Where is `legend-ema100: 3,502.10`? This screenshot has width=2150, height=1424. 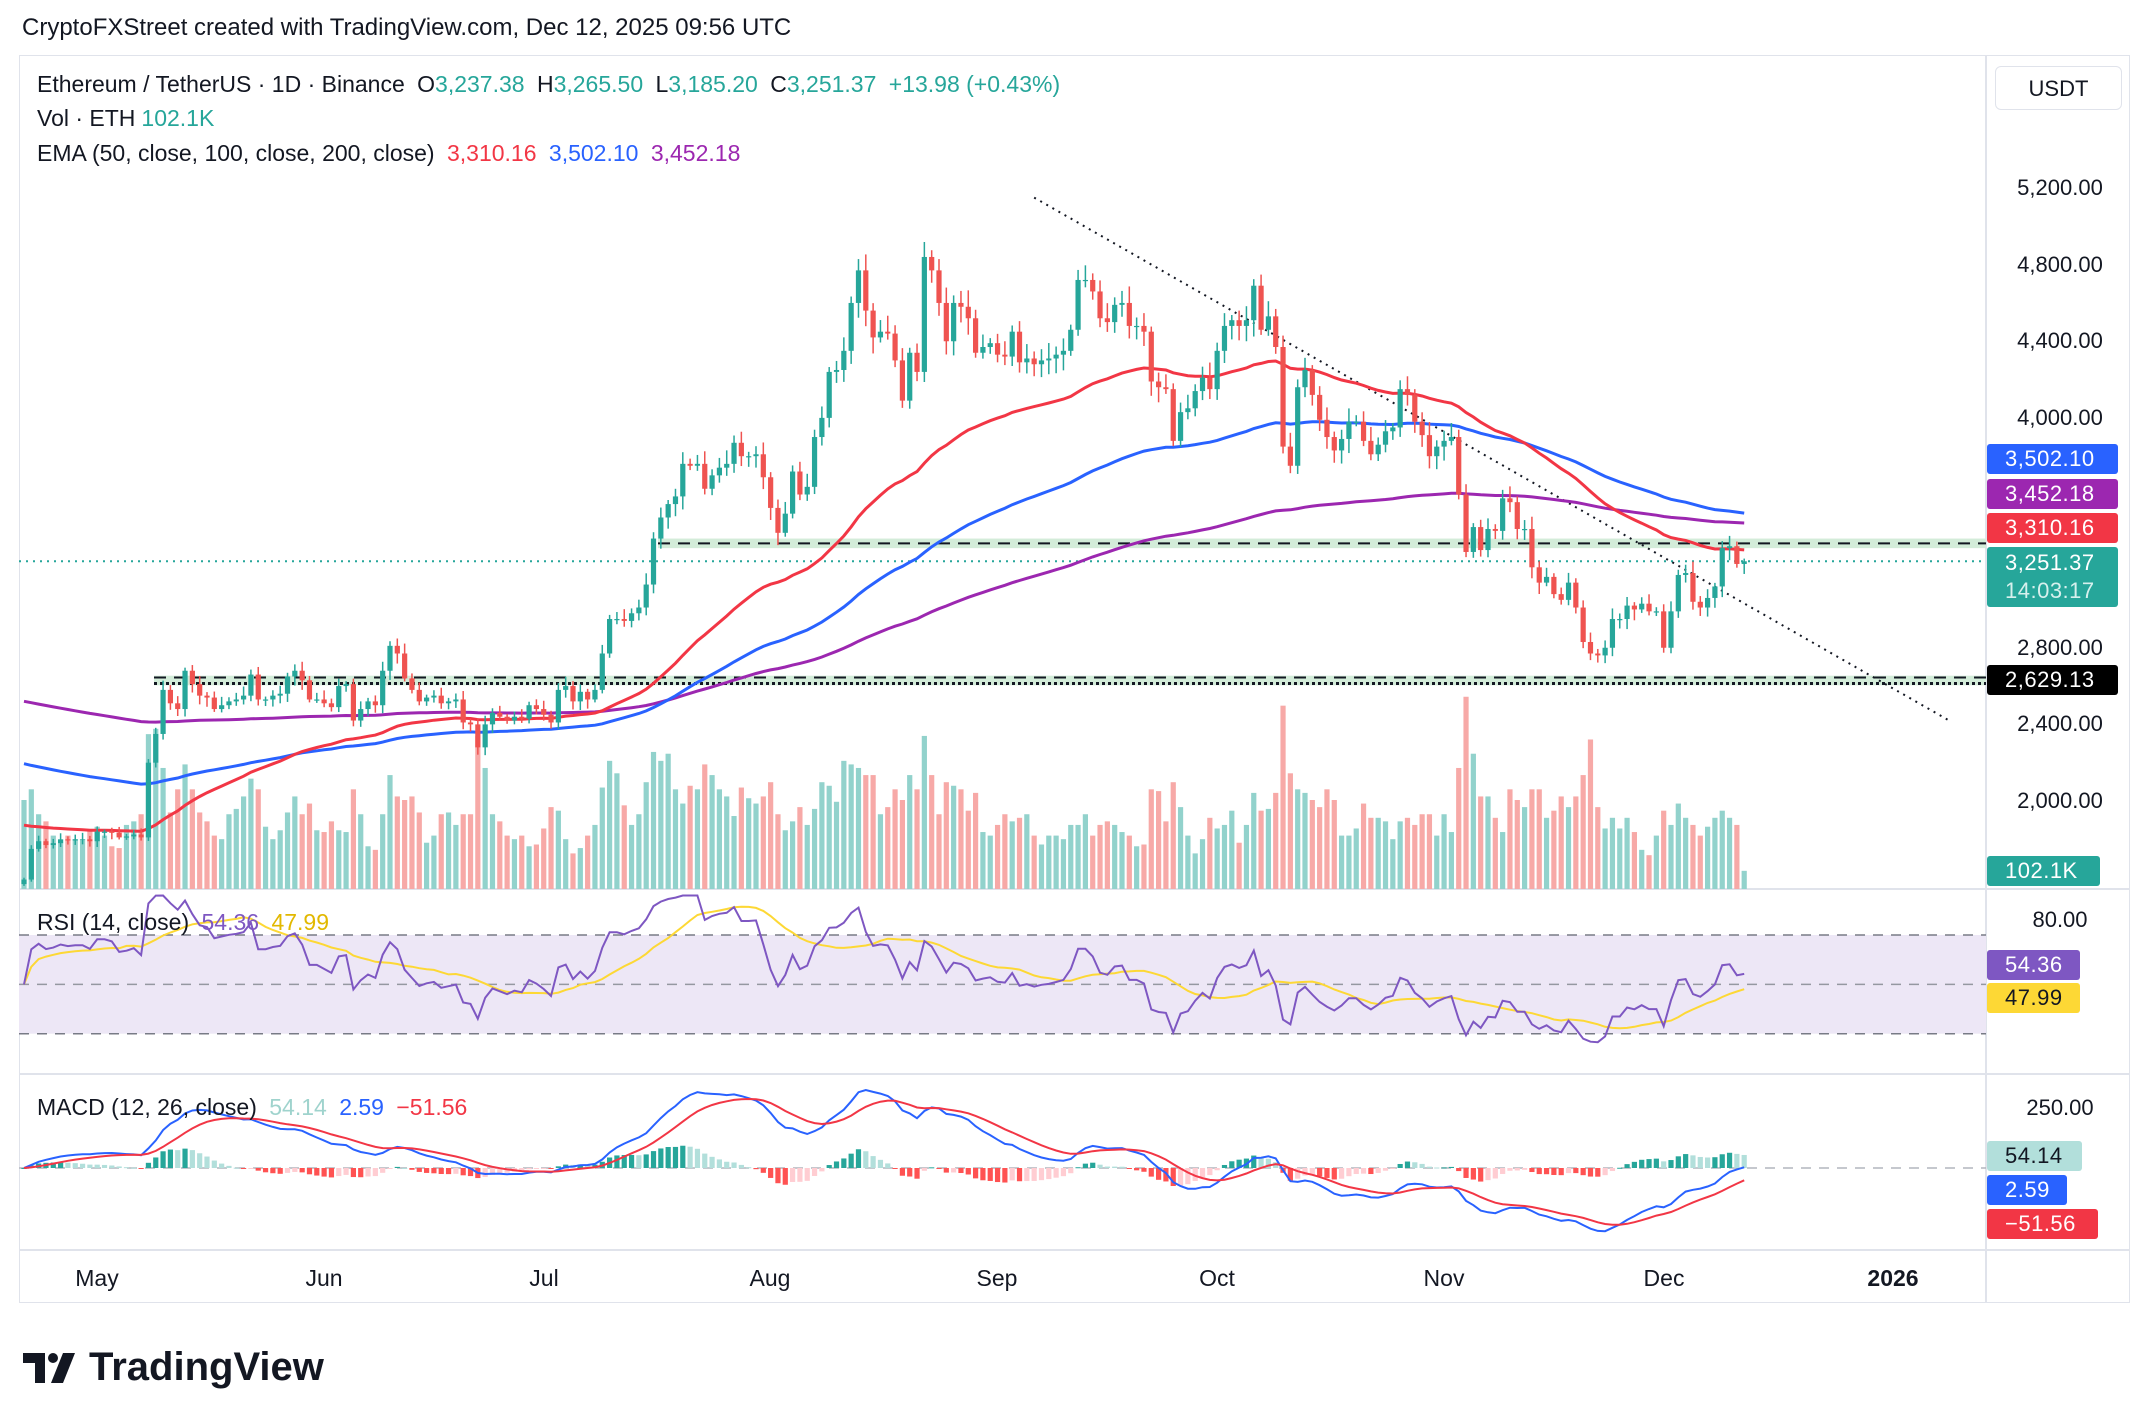 legend-ema100: 3,502.10 is located at coordinates (593, 153).